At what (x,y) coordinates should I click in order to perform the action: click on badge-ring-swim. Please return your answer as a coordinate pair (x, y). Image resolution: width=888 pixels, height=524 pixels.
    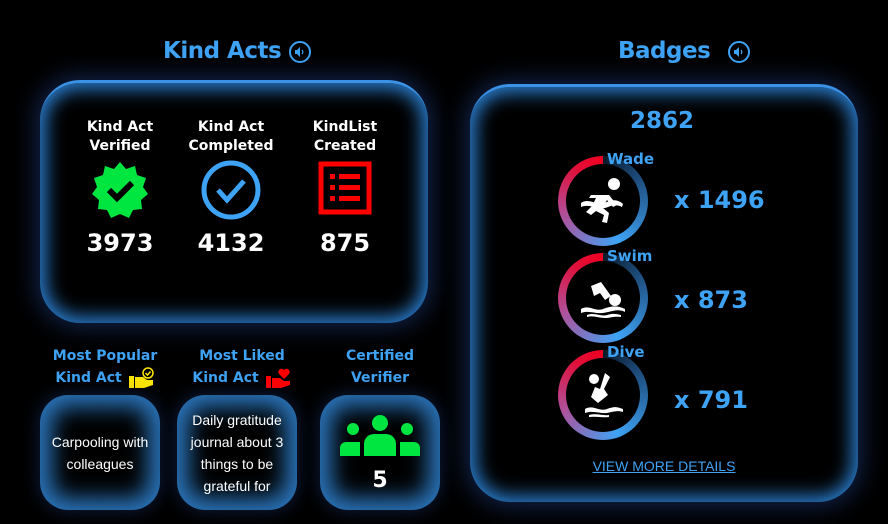
    Looking at the image, I should click on (603, 298).